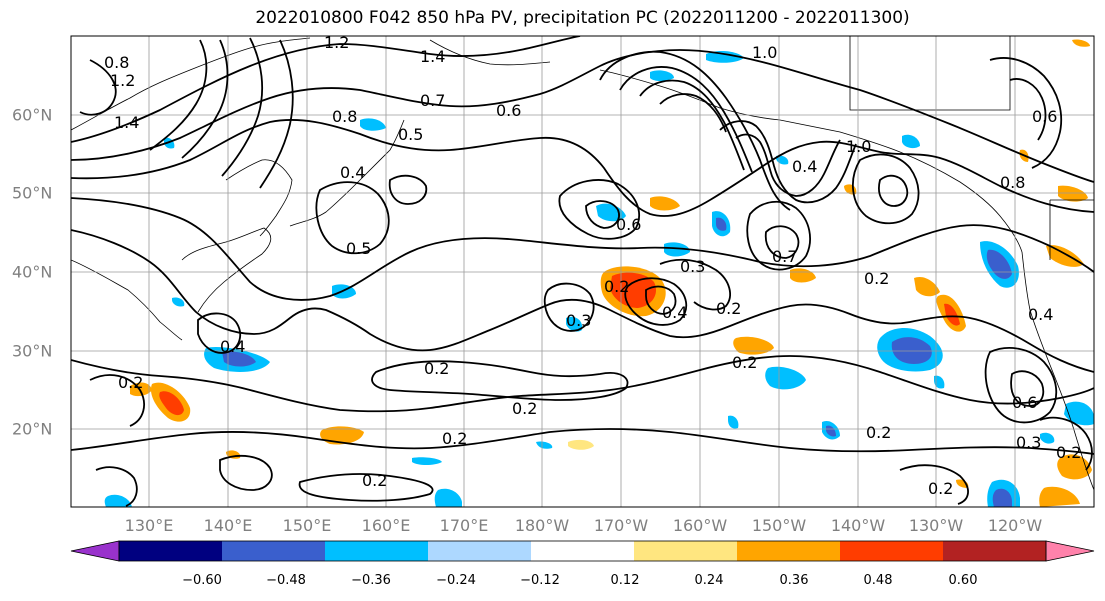 The image size is (1105, 601). What do you see at coordinates (540, 580) in the screenshot?
I see `colorbar-tick-label: −0.12` at bounding box center [540, 580].